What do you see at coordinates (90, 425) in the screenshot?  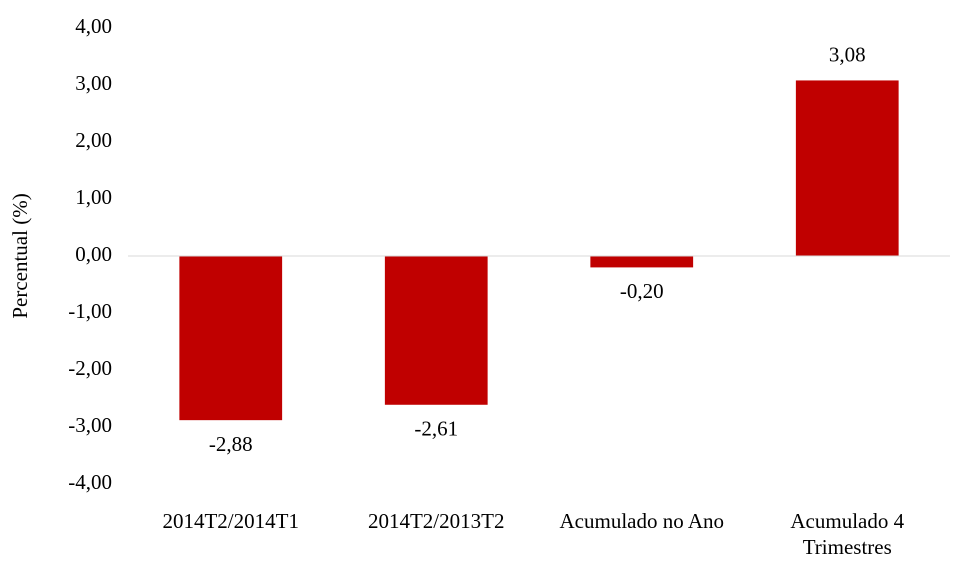 I see `y-tick-label: -3,00` at bounding box center [90, 425].